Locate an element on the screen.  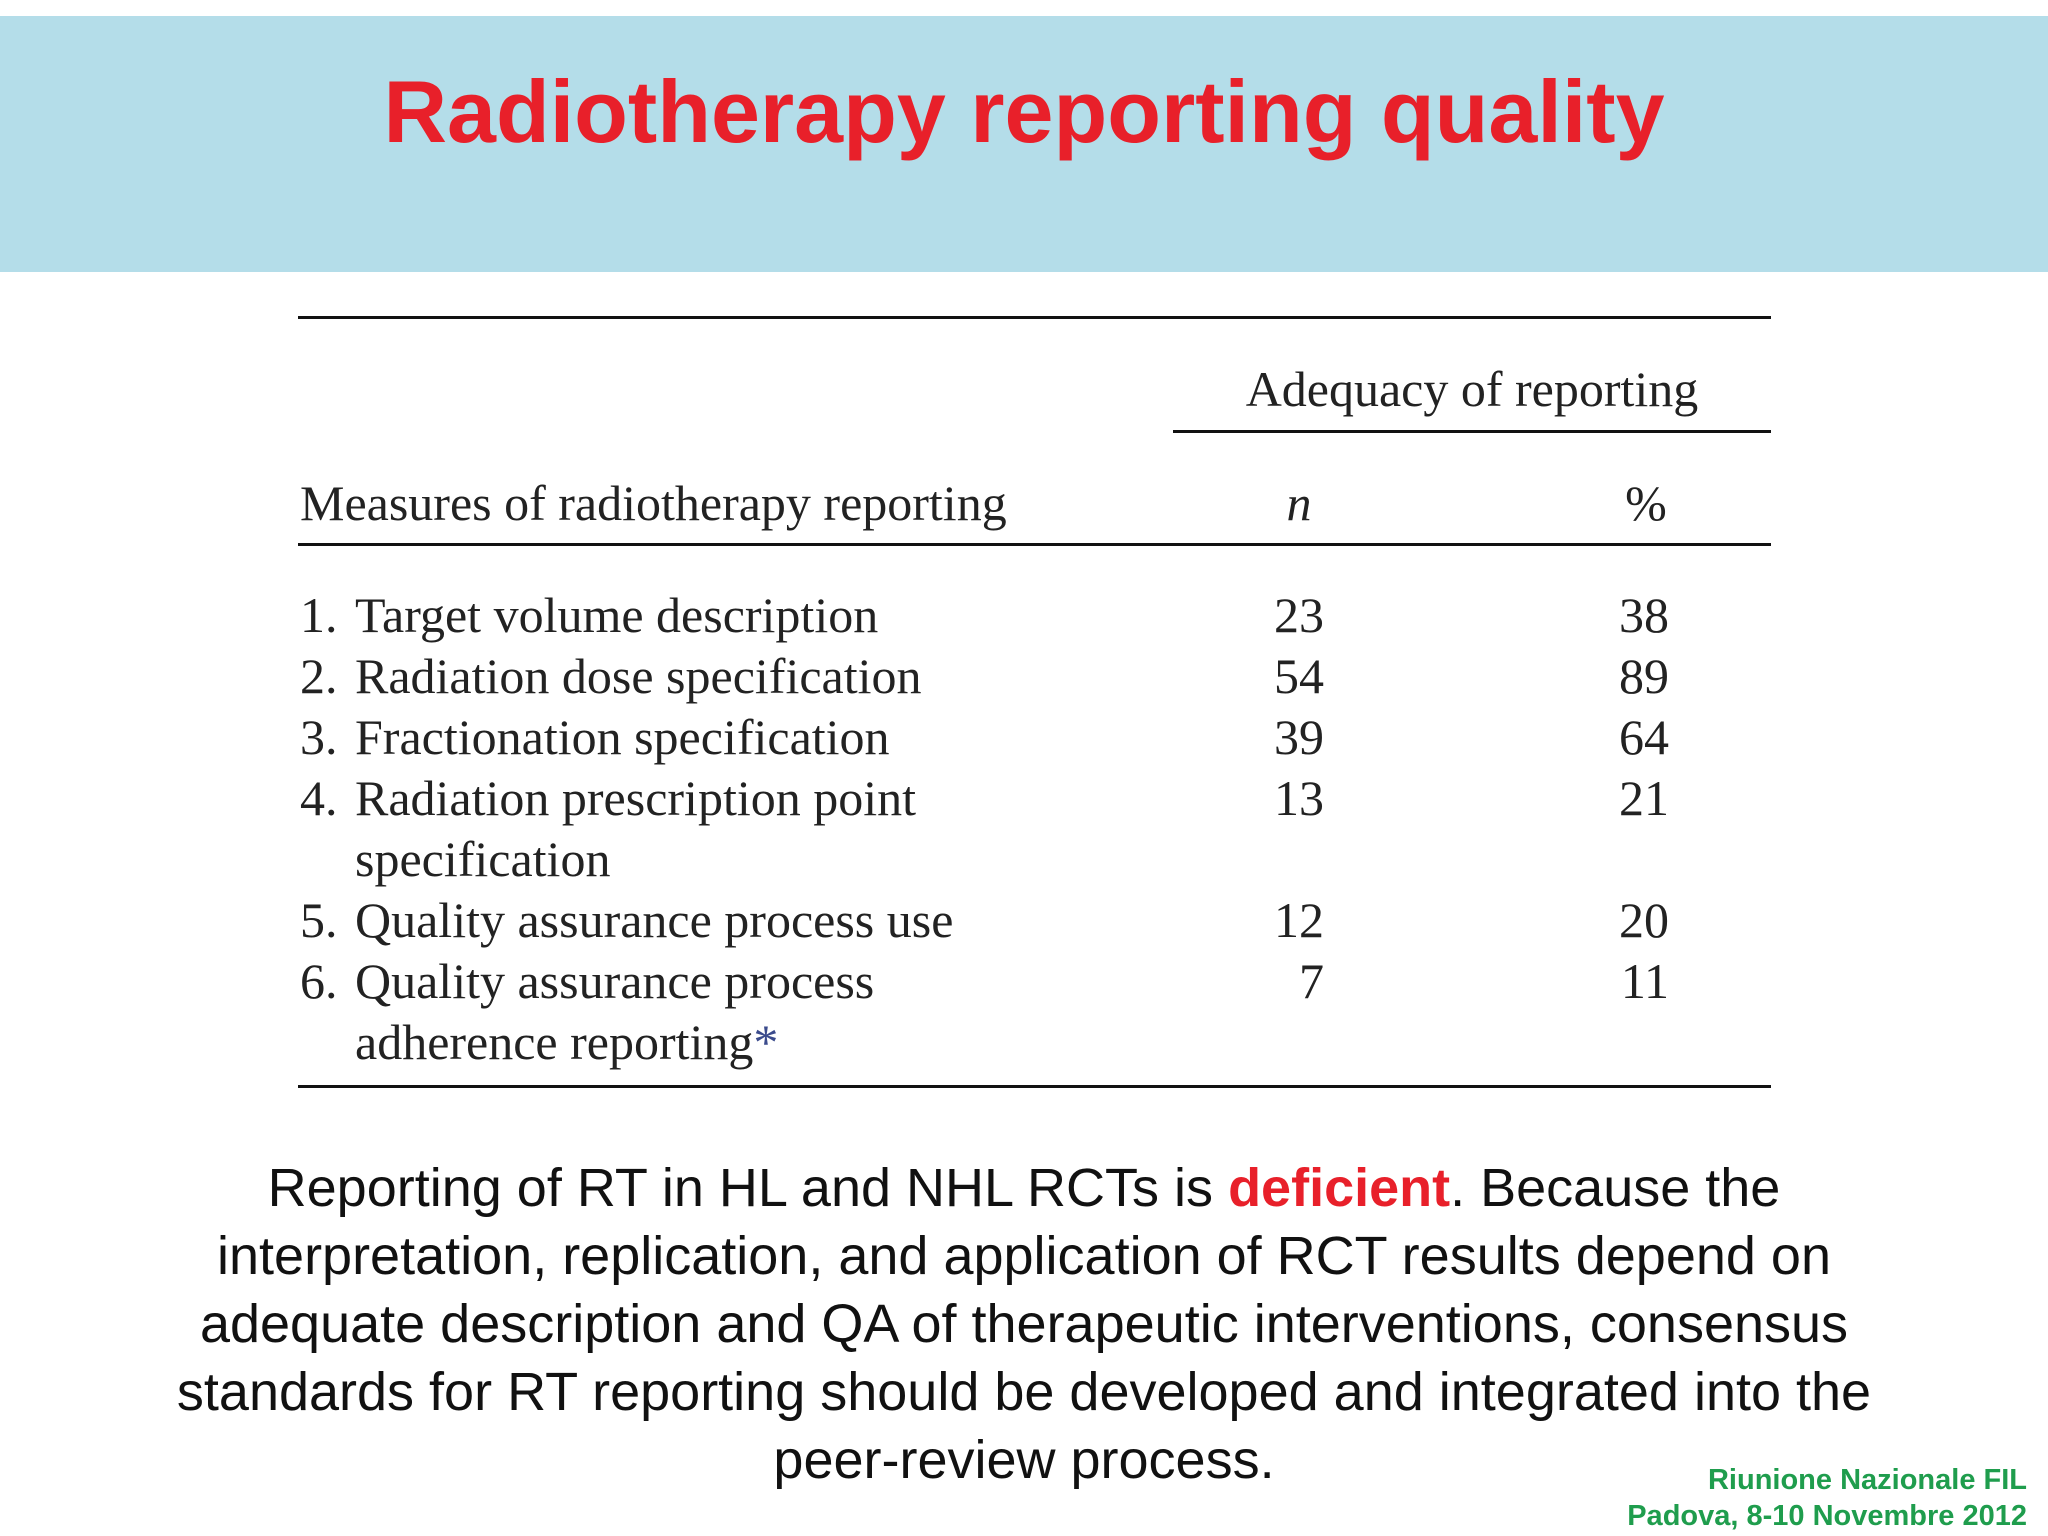
row-number: 2. is located at coordinates (319, 676).